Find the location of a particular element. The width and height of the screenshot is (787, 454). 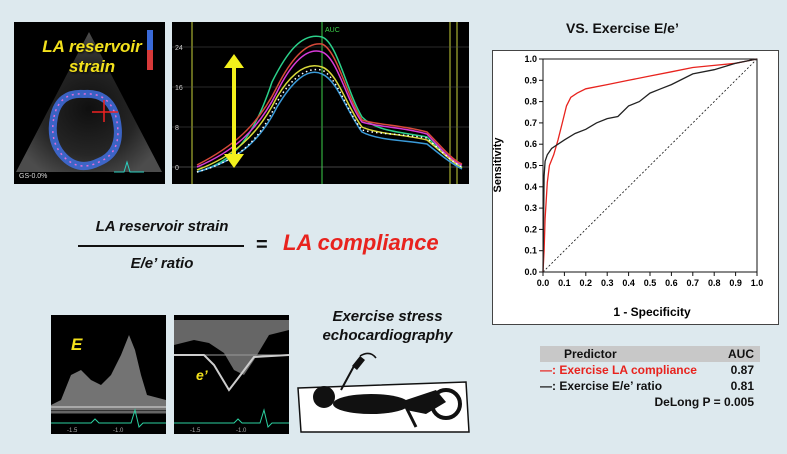

x-axis-label: 1 - Specificity is located at coordinates (652, 312).